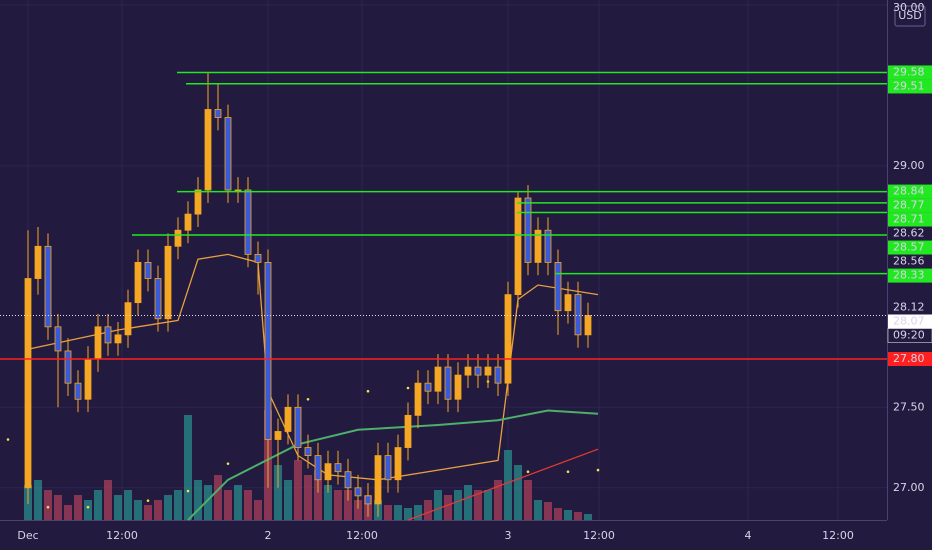  What do you see at coordinates (748, 535) in the screenshot?
I see `x-tick-label: 4` at bounding box center [748, 535].